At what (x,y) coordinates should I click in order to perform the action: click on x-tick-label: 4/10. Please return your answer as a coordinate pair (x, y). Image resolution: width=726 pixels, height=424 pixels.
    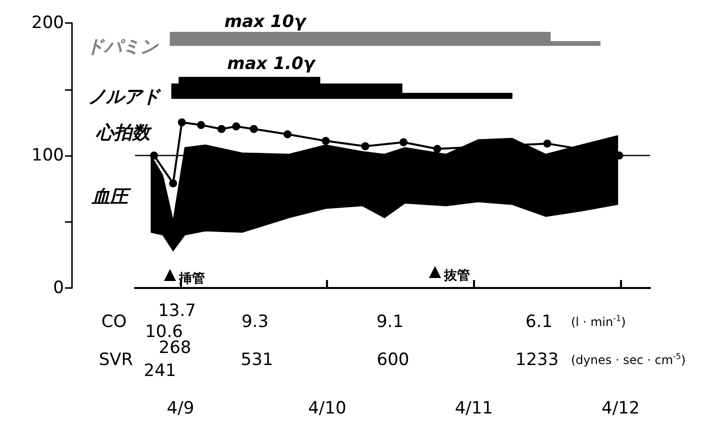
    Looking at the image, I should click on (327, 408).